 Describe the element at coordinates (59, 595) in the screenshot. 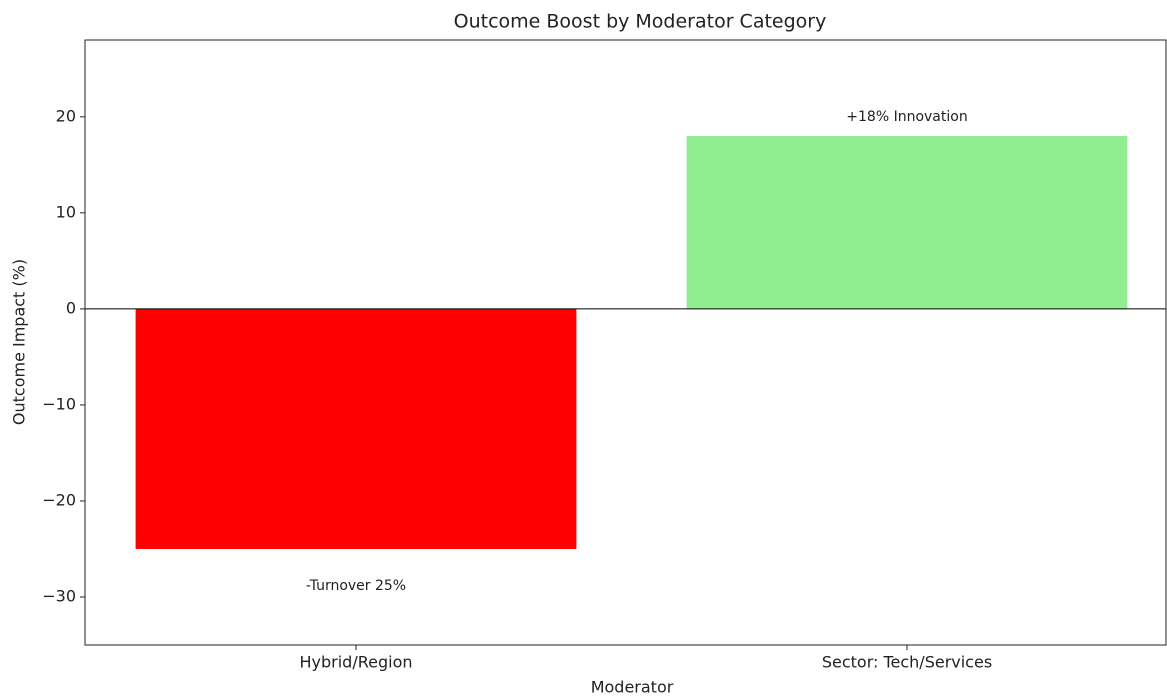

I see `y-tick-label: −30` at that location.